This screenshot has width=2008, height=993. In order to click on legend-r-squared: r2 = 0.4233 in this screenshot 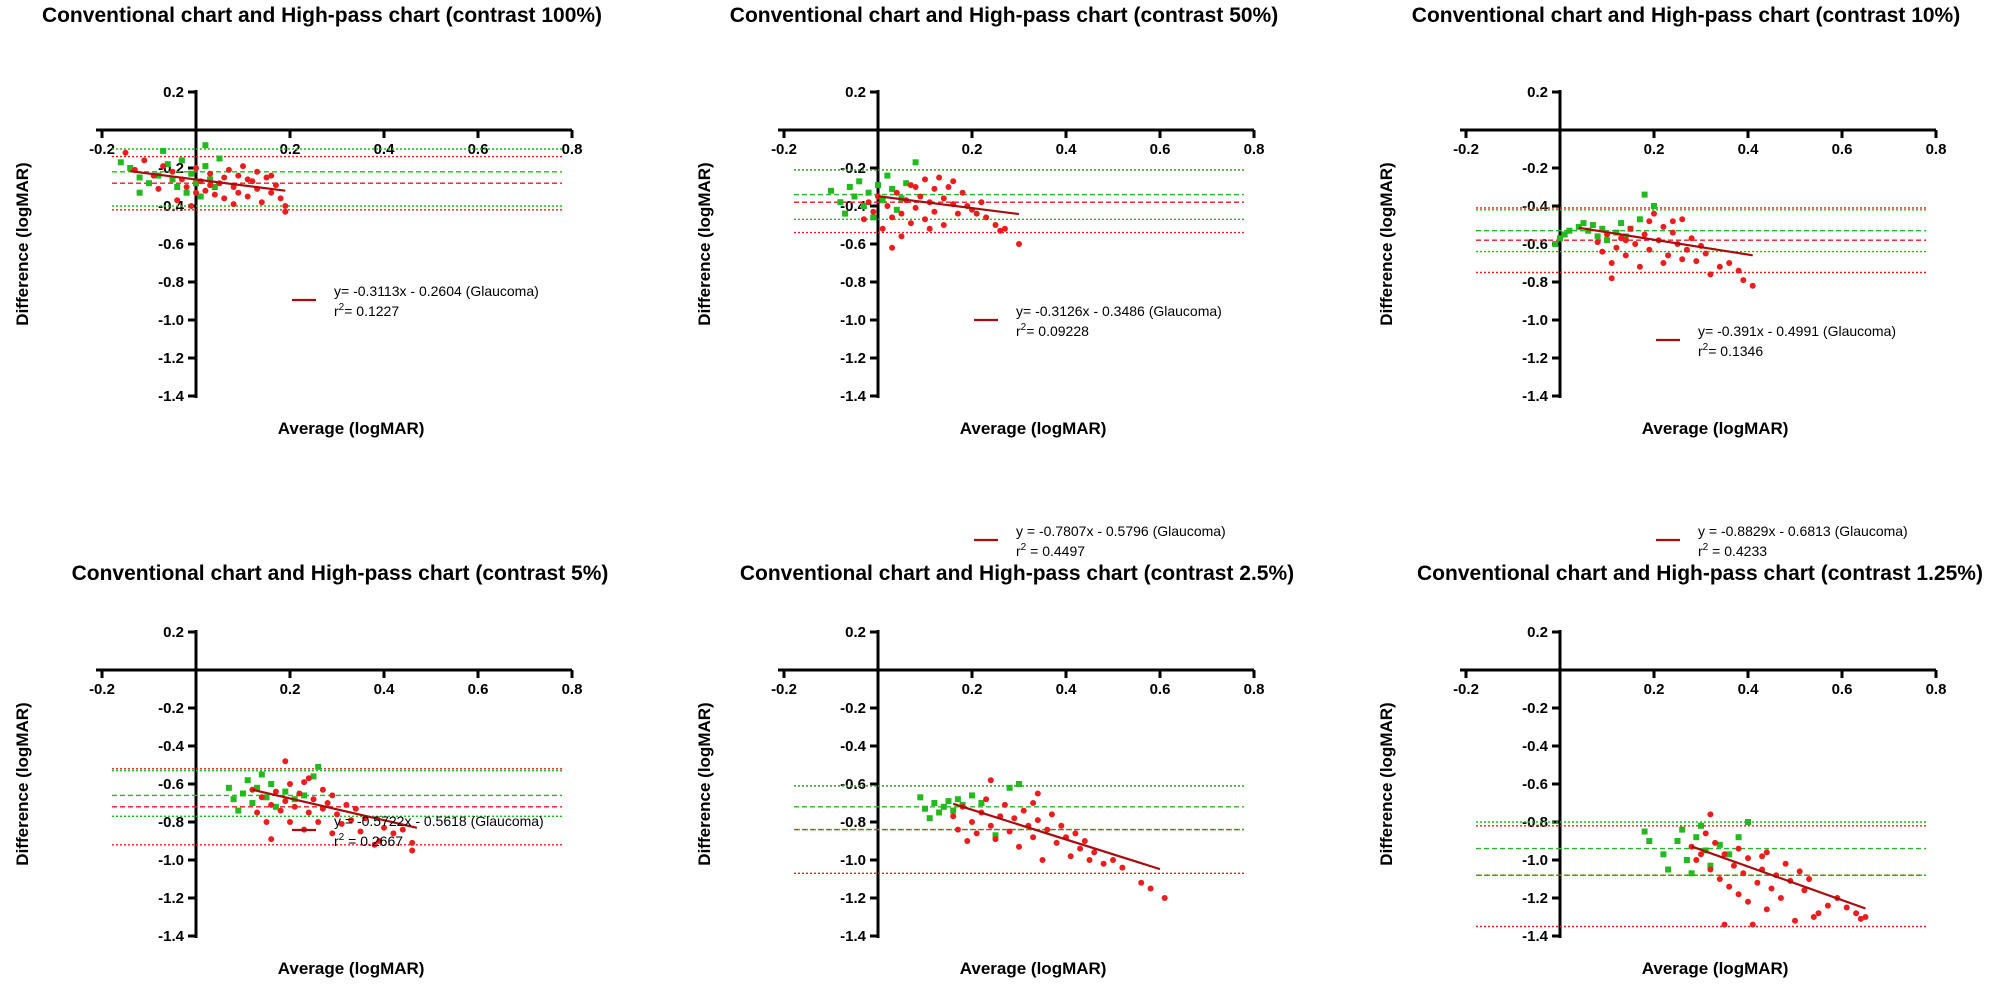, I will do `click(1732, 550)`.